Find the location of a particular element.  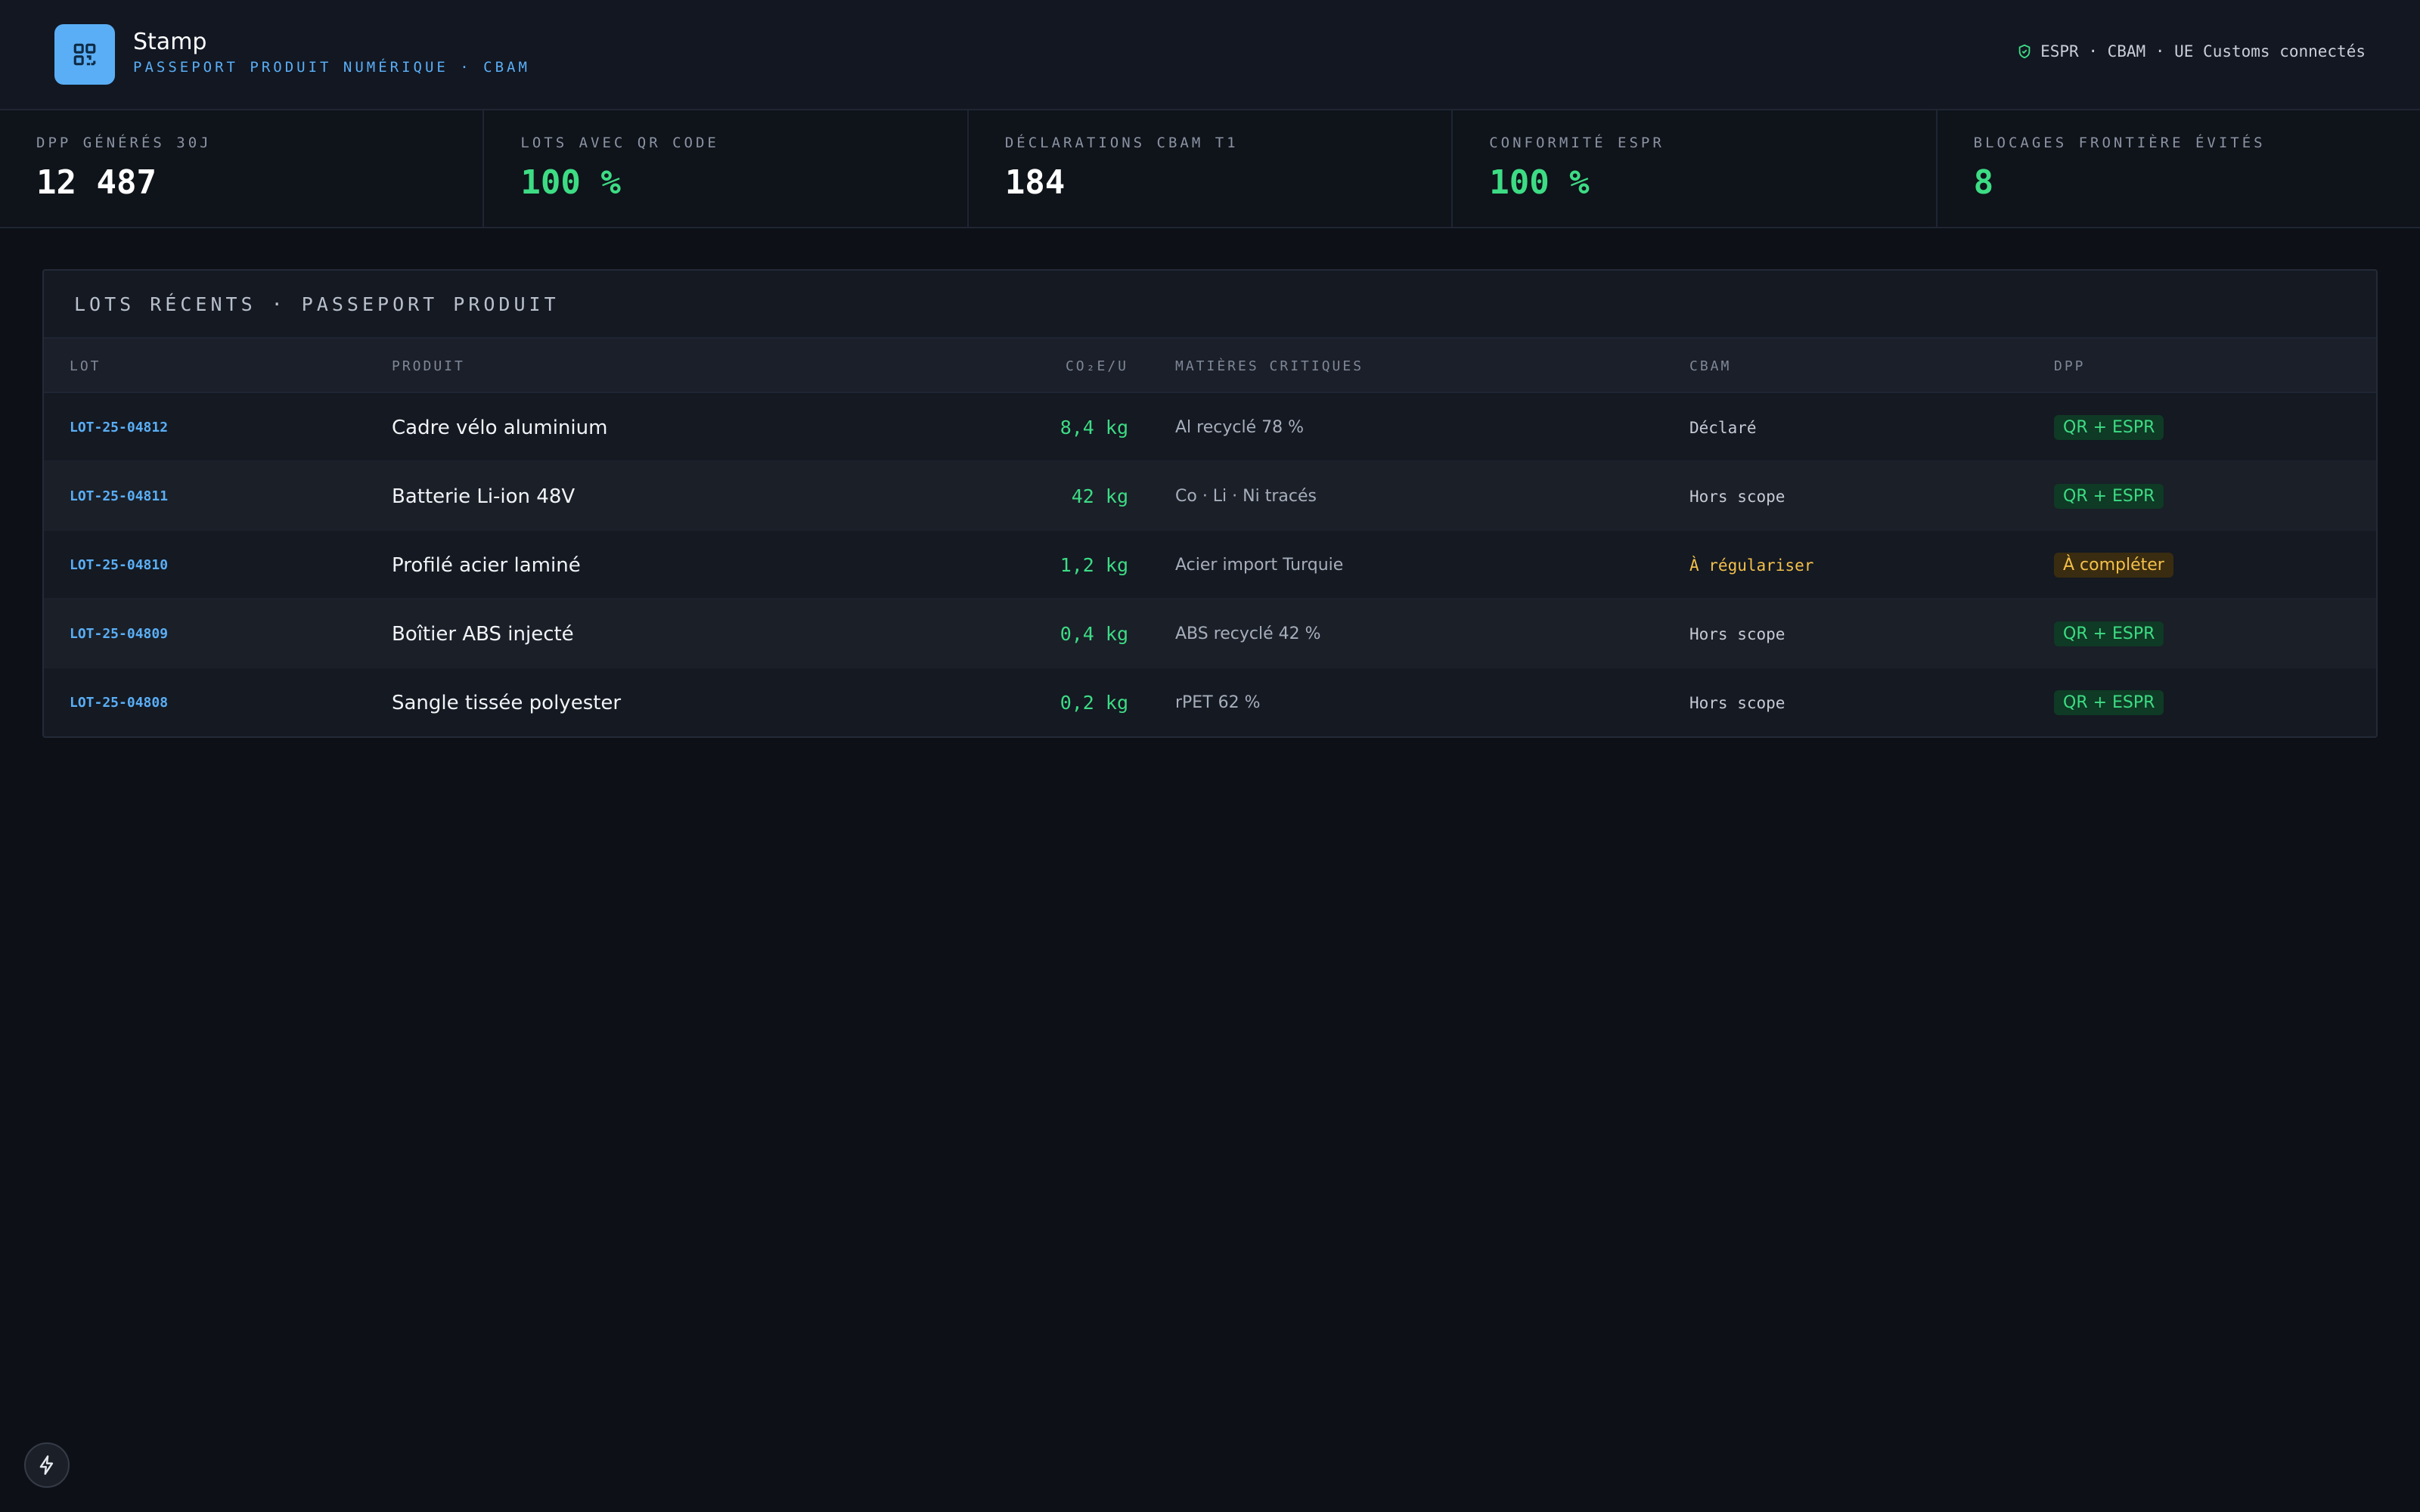

kpi-value: 8 is located at coordinates (1983, 182).